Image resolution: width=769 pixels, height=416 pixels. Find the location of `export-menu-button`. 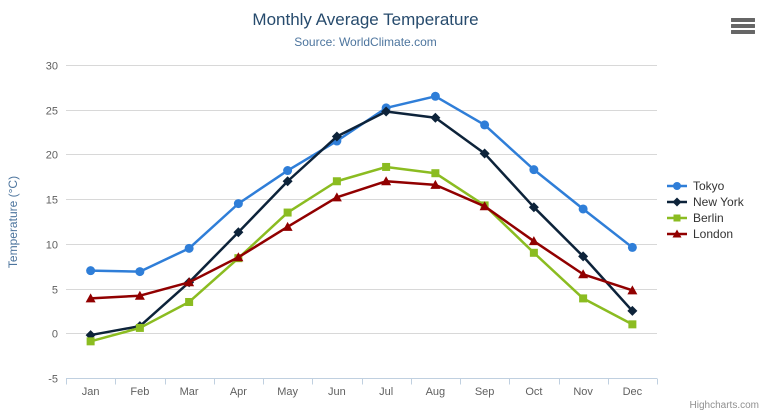

export-menu-button is located at coordinates (743, 26).